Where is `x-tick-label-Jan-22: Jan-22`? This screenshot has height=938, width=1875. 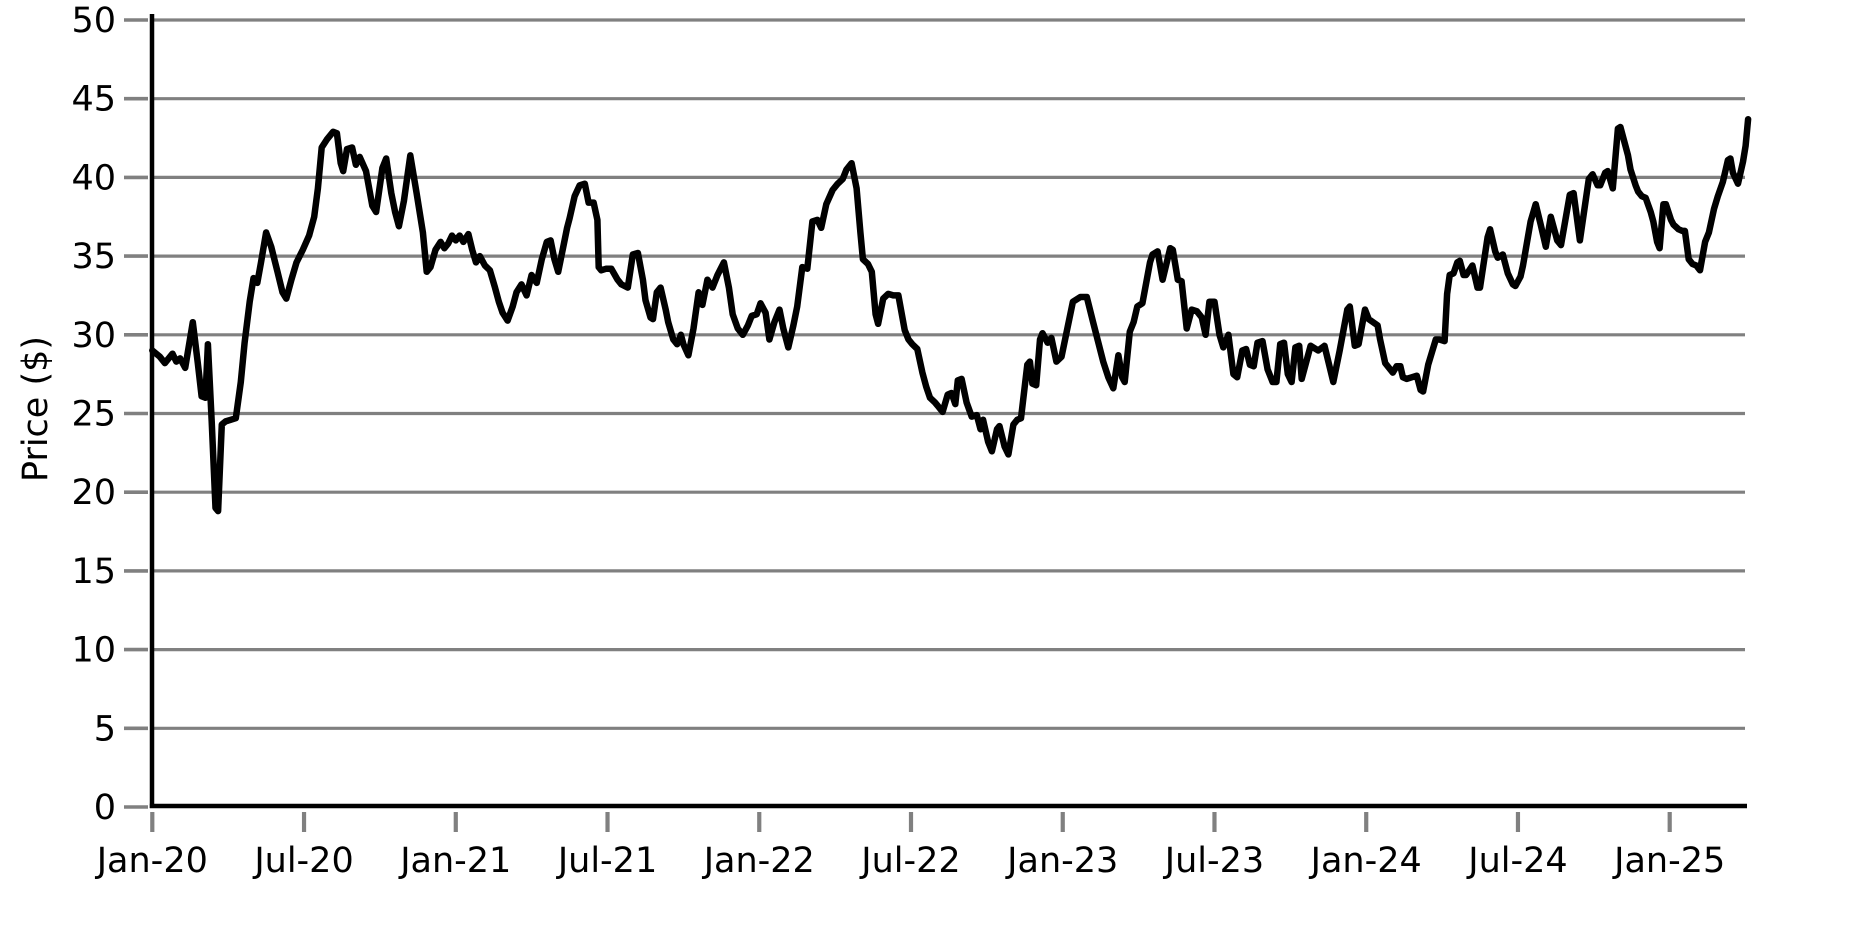
x-tick-label-Jan-22: Jan-22 is located at coordinates (758, 861).